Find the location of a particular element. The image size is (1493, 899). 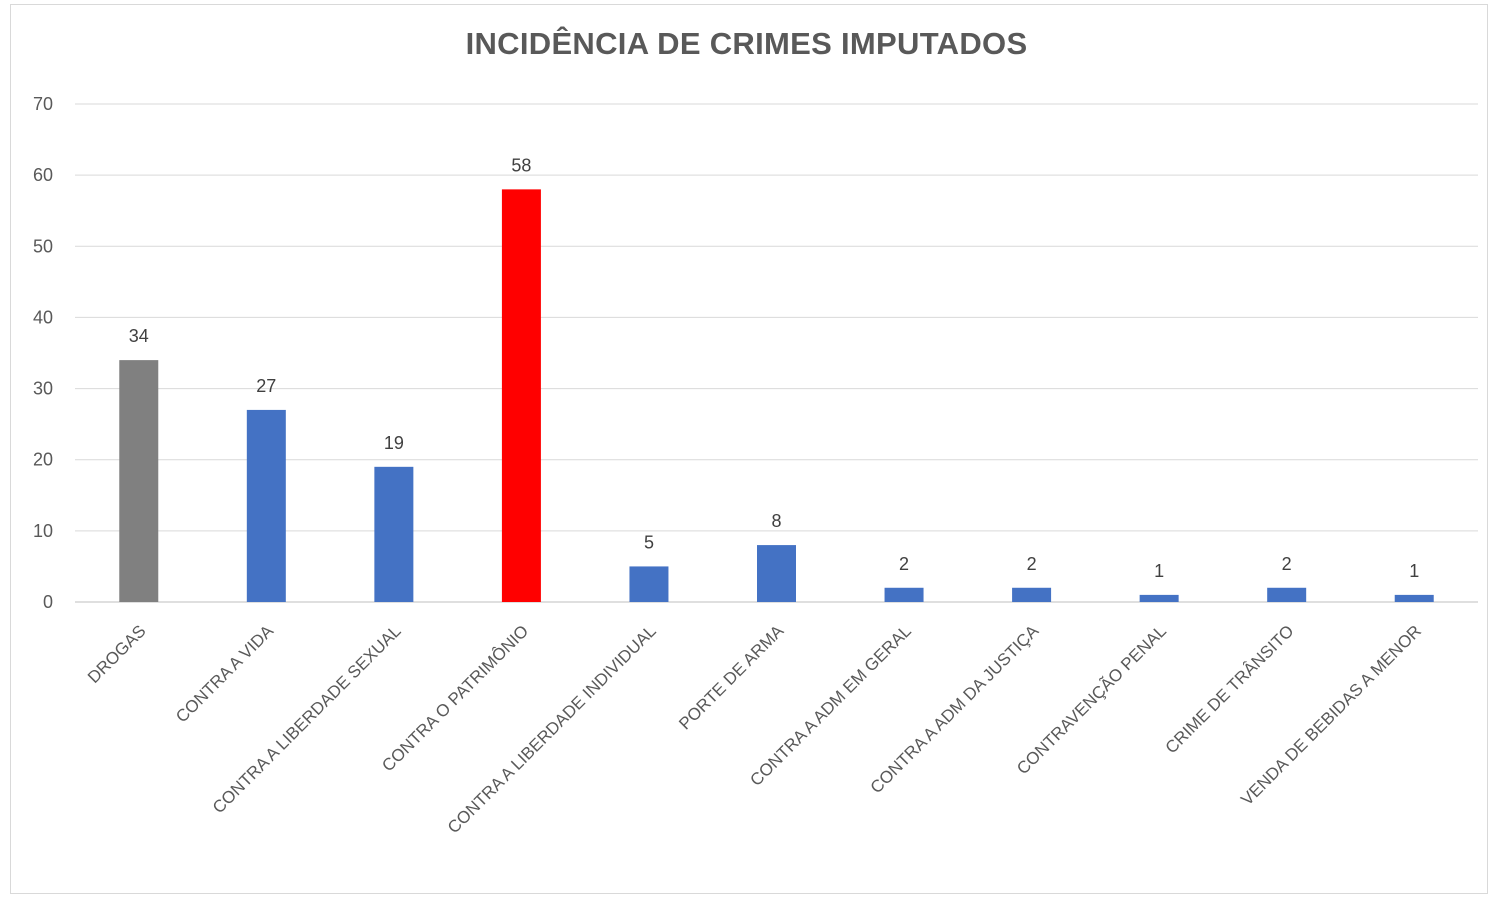

y-tick-label: 20 is located at coordinates (43, 460).